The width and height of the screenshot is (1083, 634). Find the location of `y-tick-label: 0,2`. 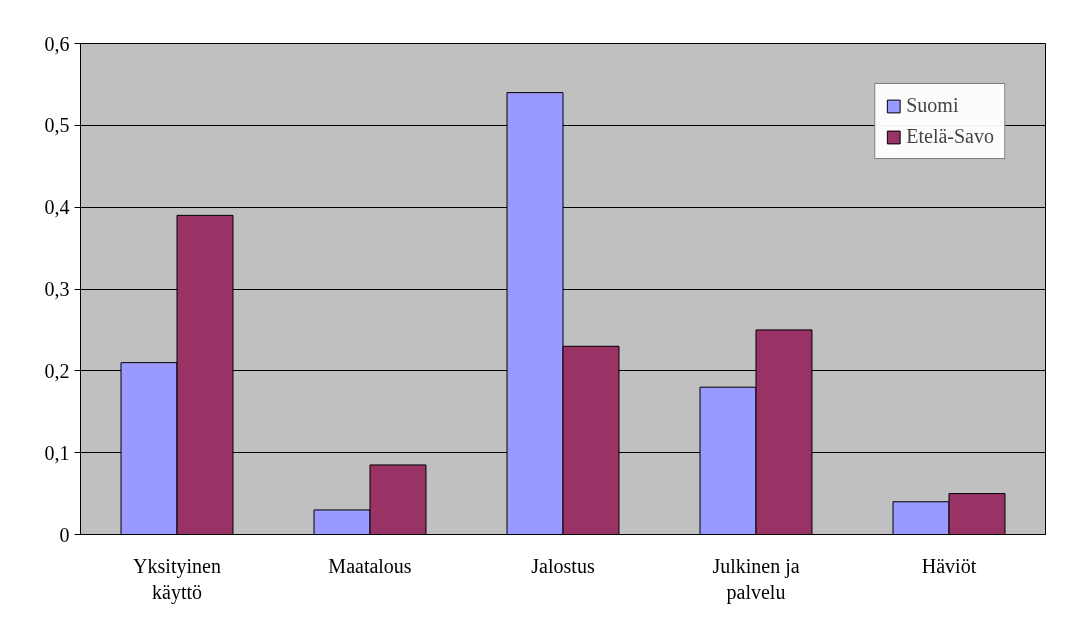

y-tick-label: 0,2 is located at coordinates (57, 370).